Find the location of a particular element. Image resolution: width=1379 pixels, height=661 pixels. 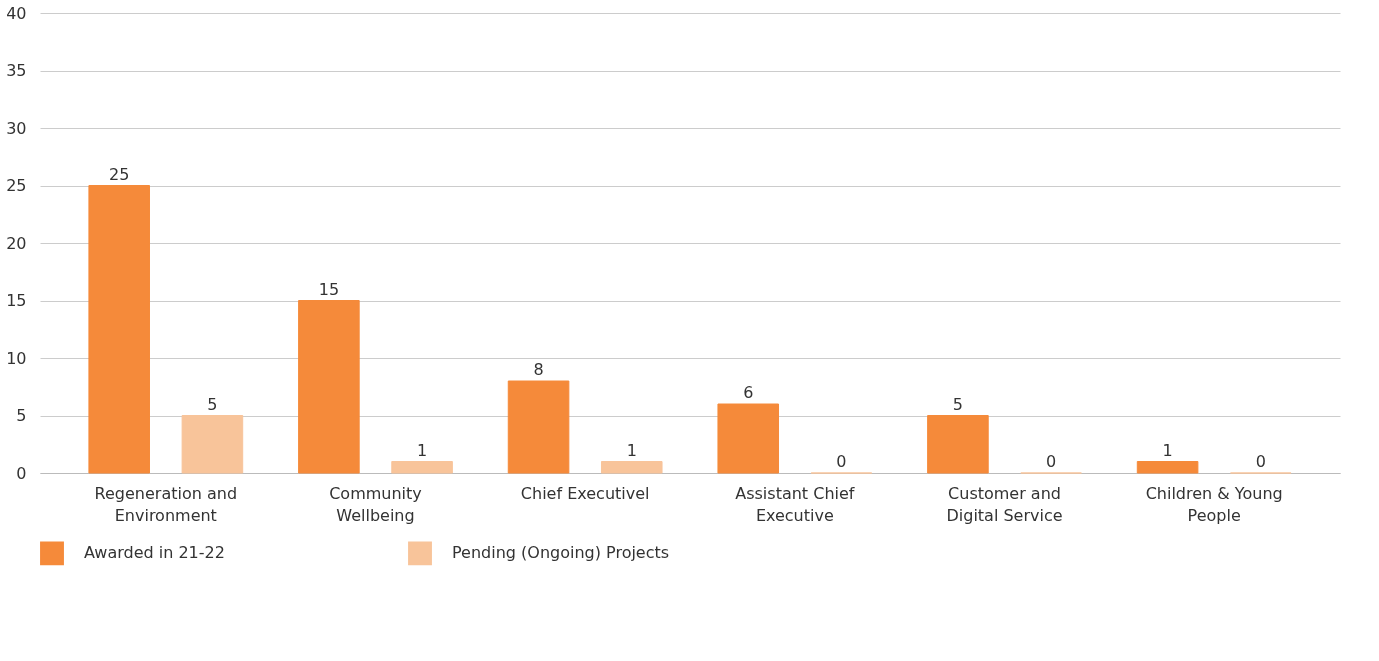

x-tick-label: Chief Executivel is located at coordinates (585, 493).